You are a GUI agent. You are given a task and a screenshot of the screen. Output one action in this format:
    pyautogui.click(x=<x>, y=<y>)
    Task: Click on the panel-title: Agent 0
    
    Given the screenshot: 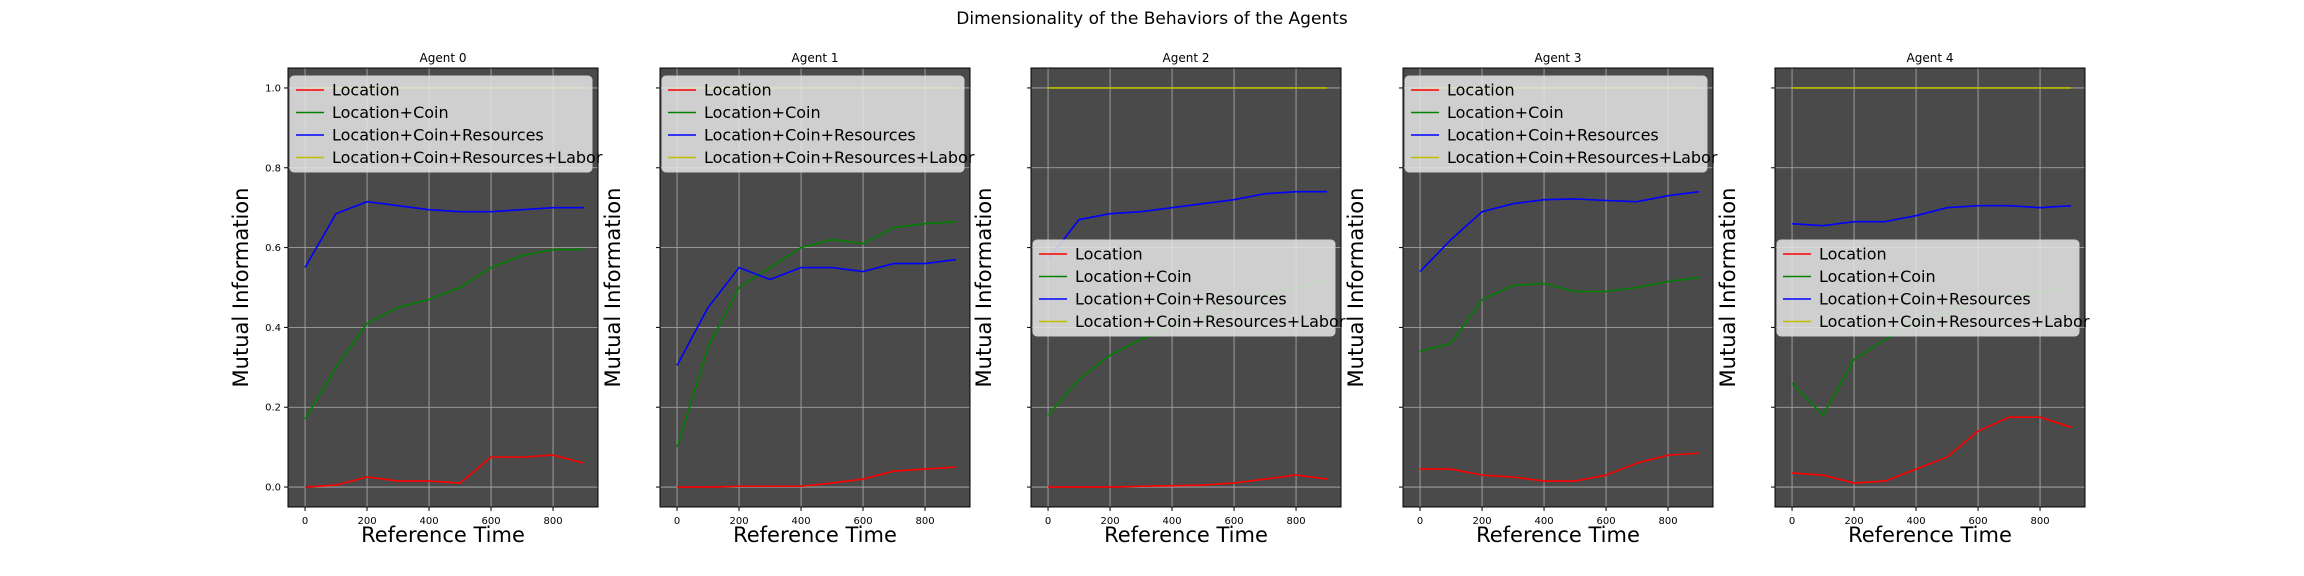 What is the action you would take?
    pyautogui.click(x=443, y=58)
    